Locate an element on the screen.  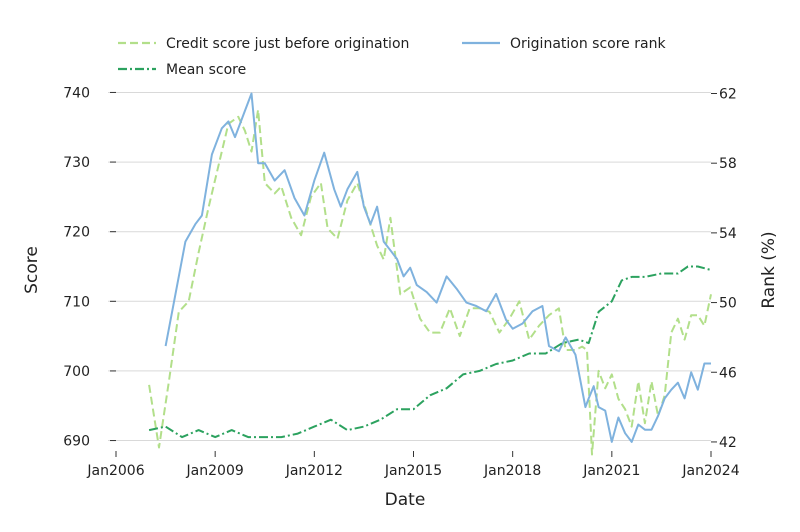
x-tick-label: Jan2024 is located at coordinates (710, 471).